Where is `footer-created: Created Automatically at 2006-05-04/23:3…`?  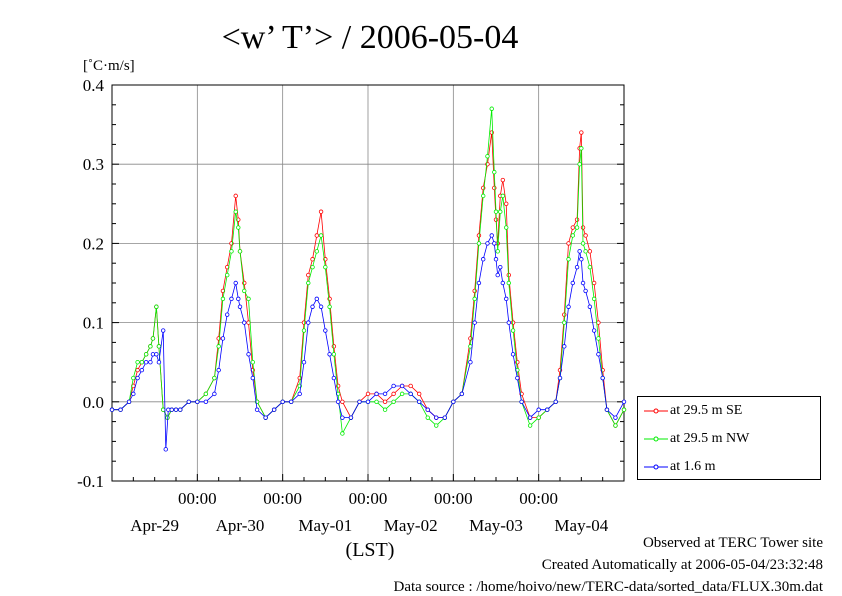 footer-created: Created Automatically at 2006-05-04/23:3… is located at coordinates (682, 565).